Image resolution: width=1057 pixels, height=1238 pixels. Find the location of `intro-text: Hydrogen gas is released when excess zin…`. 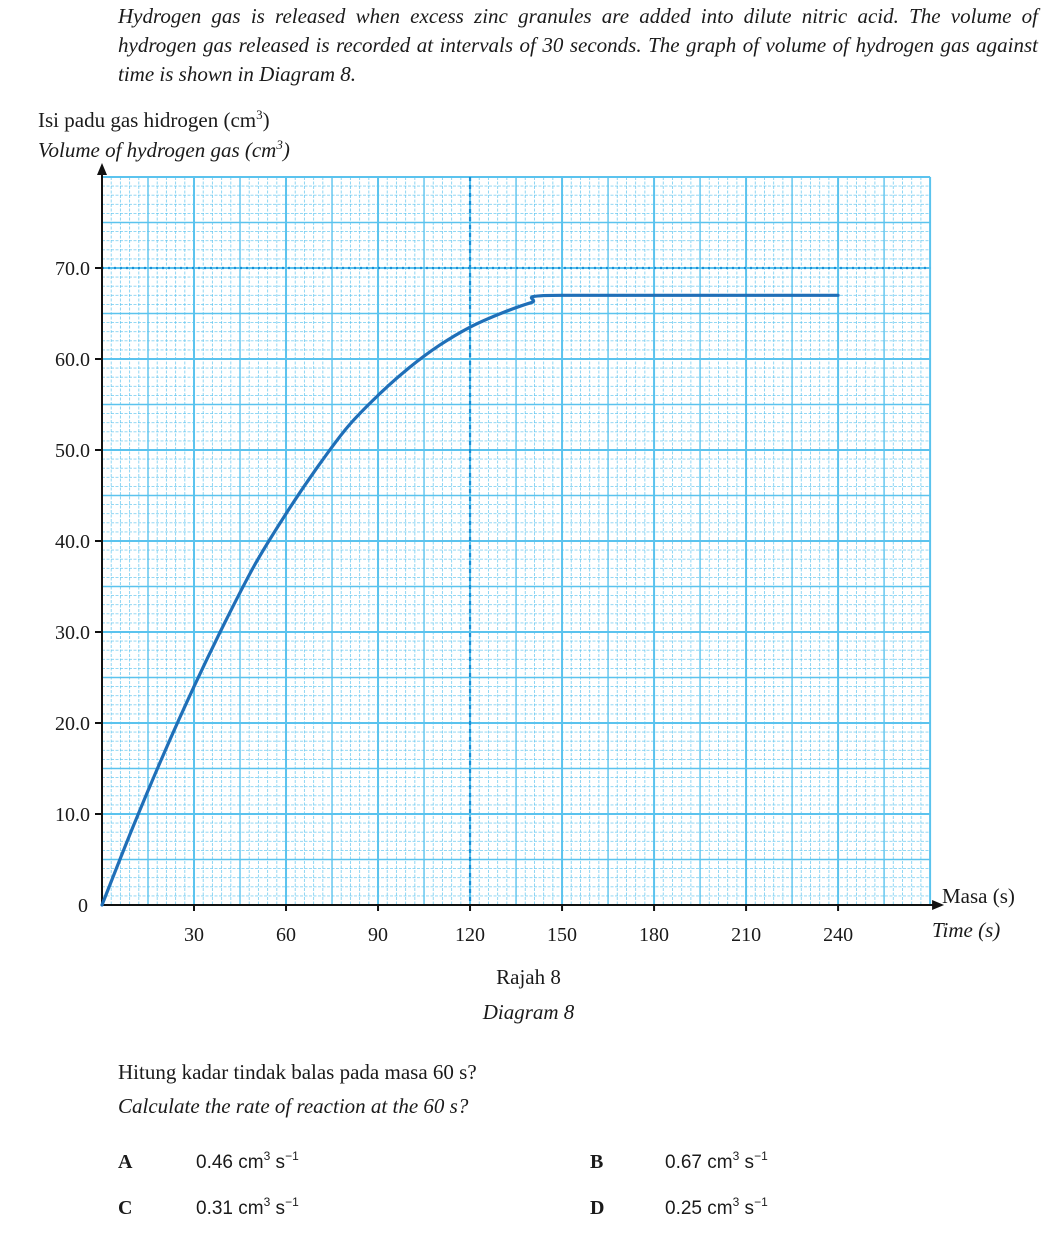

intro-text: Hydrogen gas is released when excess zin… is located at coordinates (578, 45).